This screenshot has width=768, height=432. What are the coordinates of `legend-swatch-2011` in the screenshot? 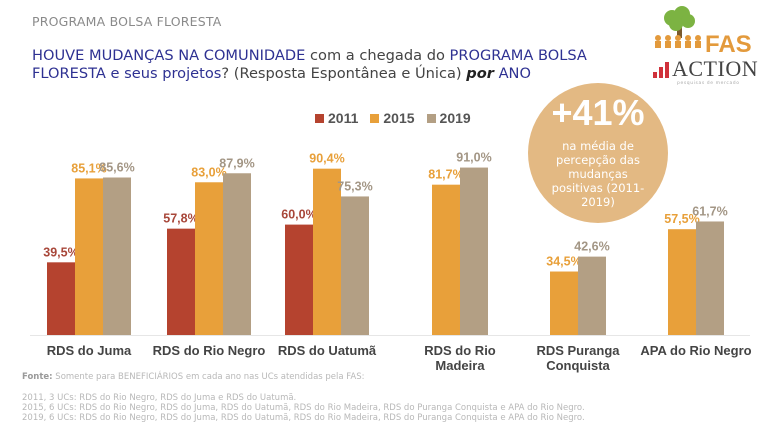 It's located at (319, 118).